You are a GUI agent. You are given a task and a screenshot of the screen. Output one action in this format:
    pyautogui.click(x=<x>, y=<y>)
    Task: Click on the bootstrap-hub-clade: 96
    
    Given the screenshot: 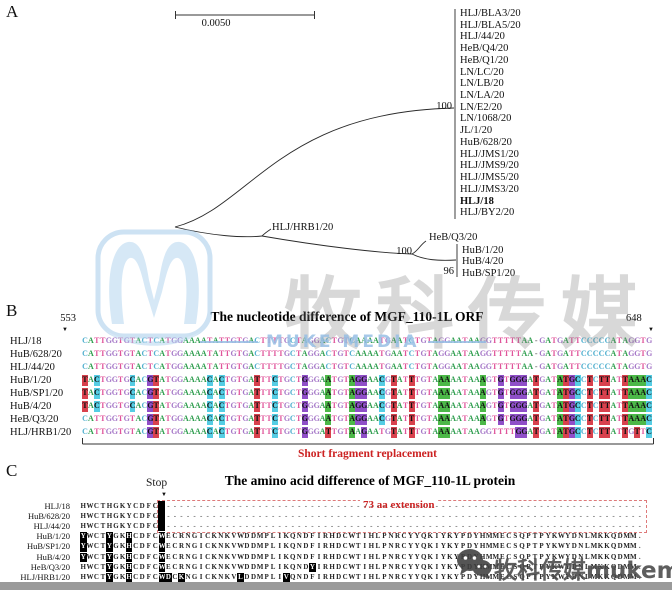 What is the action you would take?
    pyautogui.click(x=449, y=271)
    